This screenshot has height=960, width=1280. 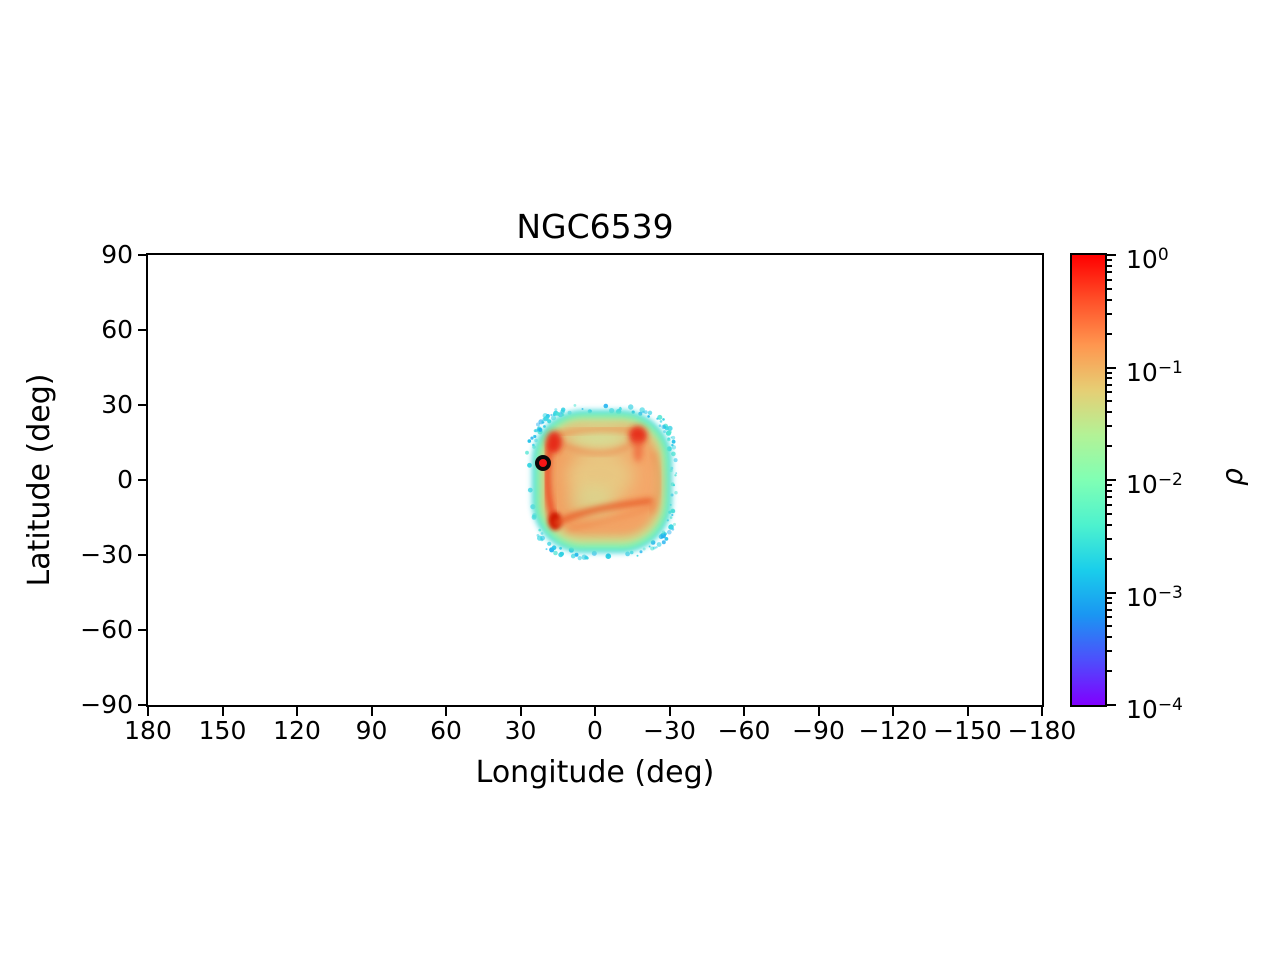 What do you see at coordinates (543, 463) in the screenshot?
I see `cluster-marker` at bounding box center [543, 463].